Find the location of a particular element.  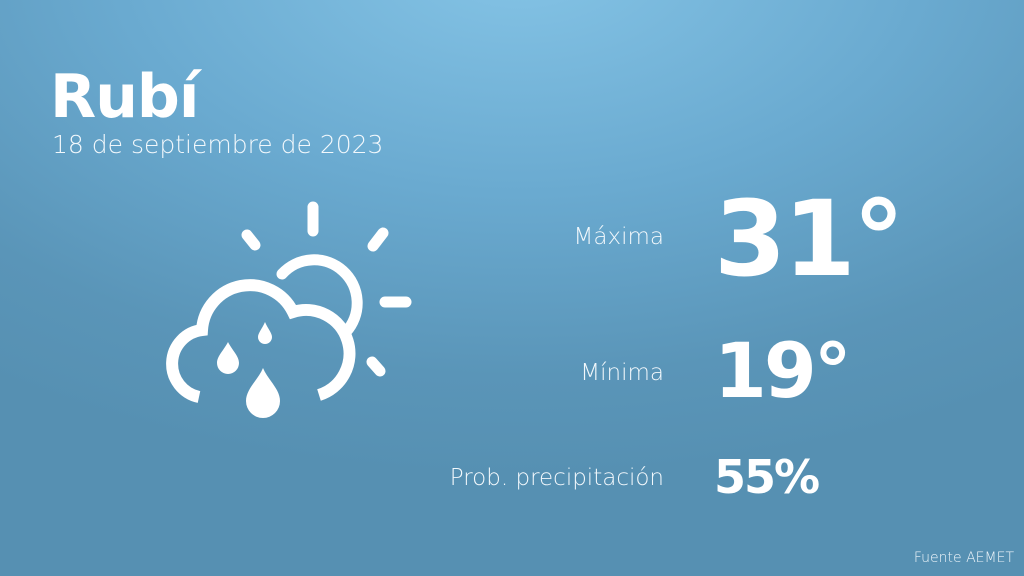

cloud-outline is located at coordinates (261, 341).